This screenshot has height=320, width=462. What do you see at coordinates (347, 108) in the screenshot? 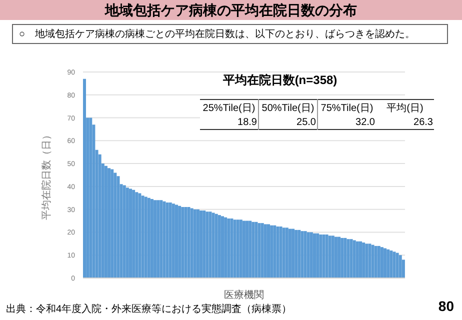
I see `annotation: 75%Tile(日)` at bounding box center [347, 108].